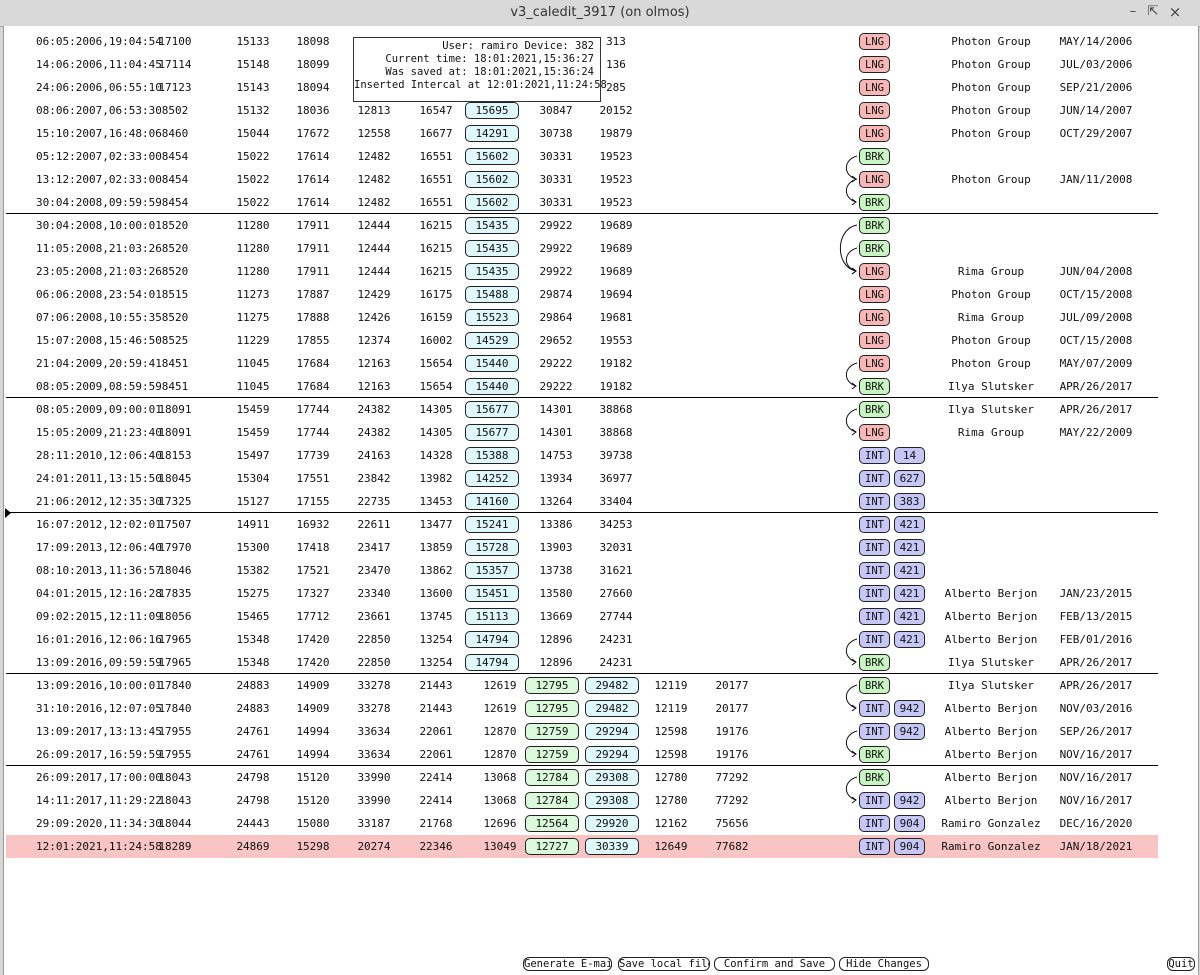 The width and height of the screenshot is (1200, 975). What do you see at coordinates (909, 455) in the screenshot?
I see `intercal-number-box: 14` at bounding box center [909, 455].